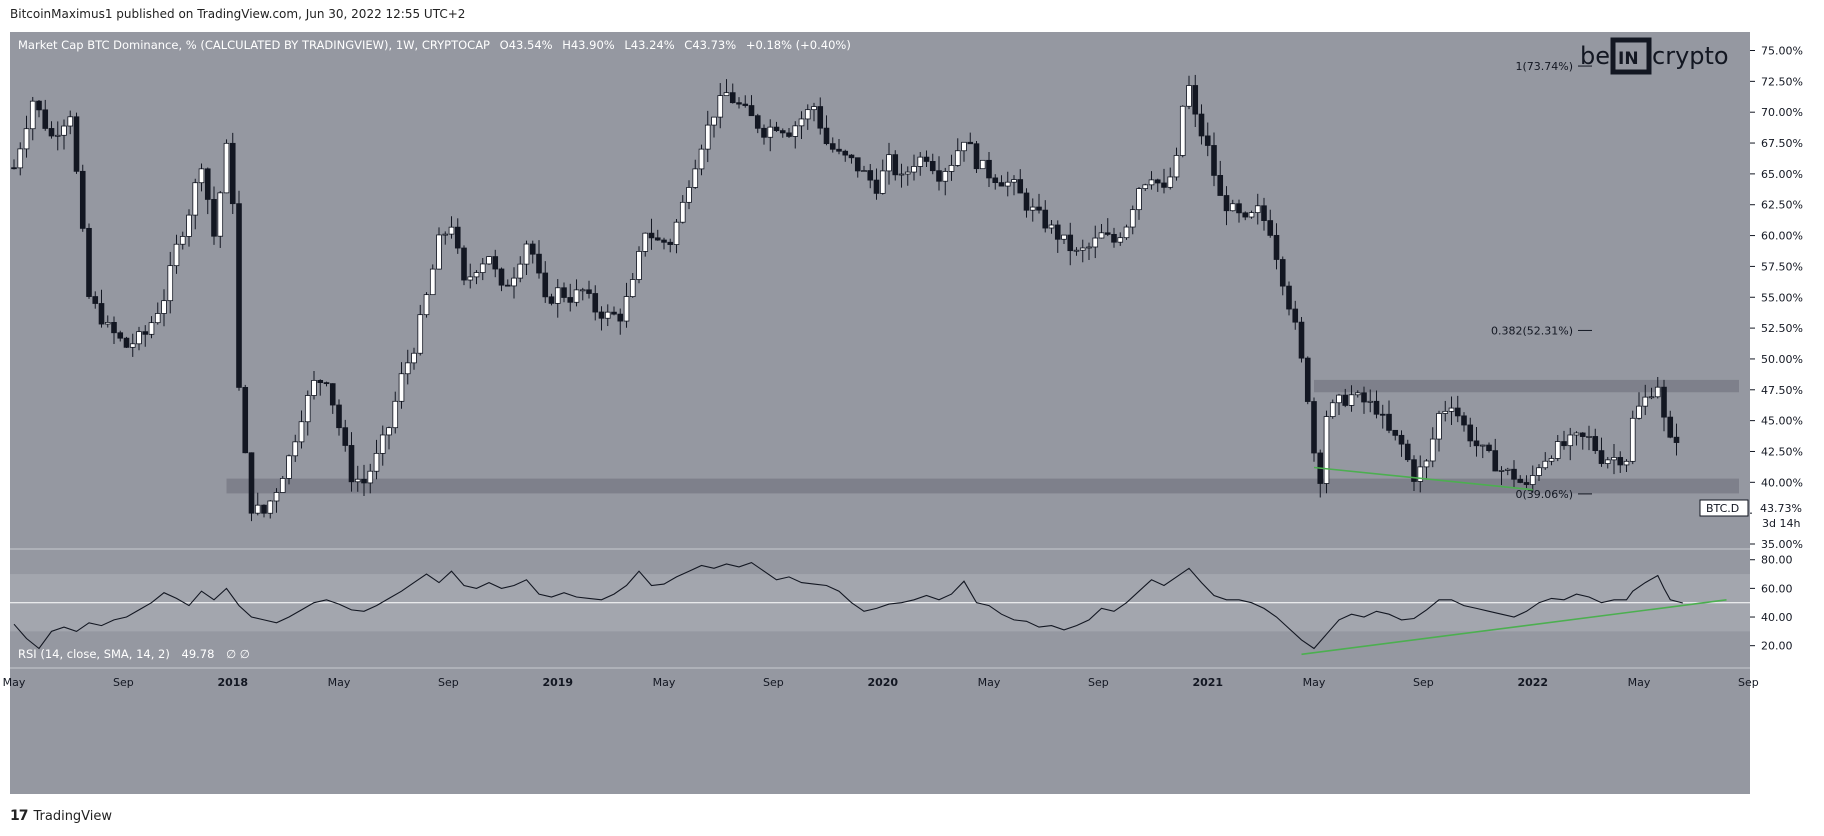 The width and height of the screenshot is (1824, 836). Describe the element at coordinates (1544, 494) in the screenshot. I see `fib-label: 0(39.06%)` at that location.